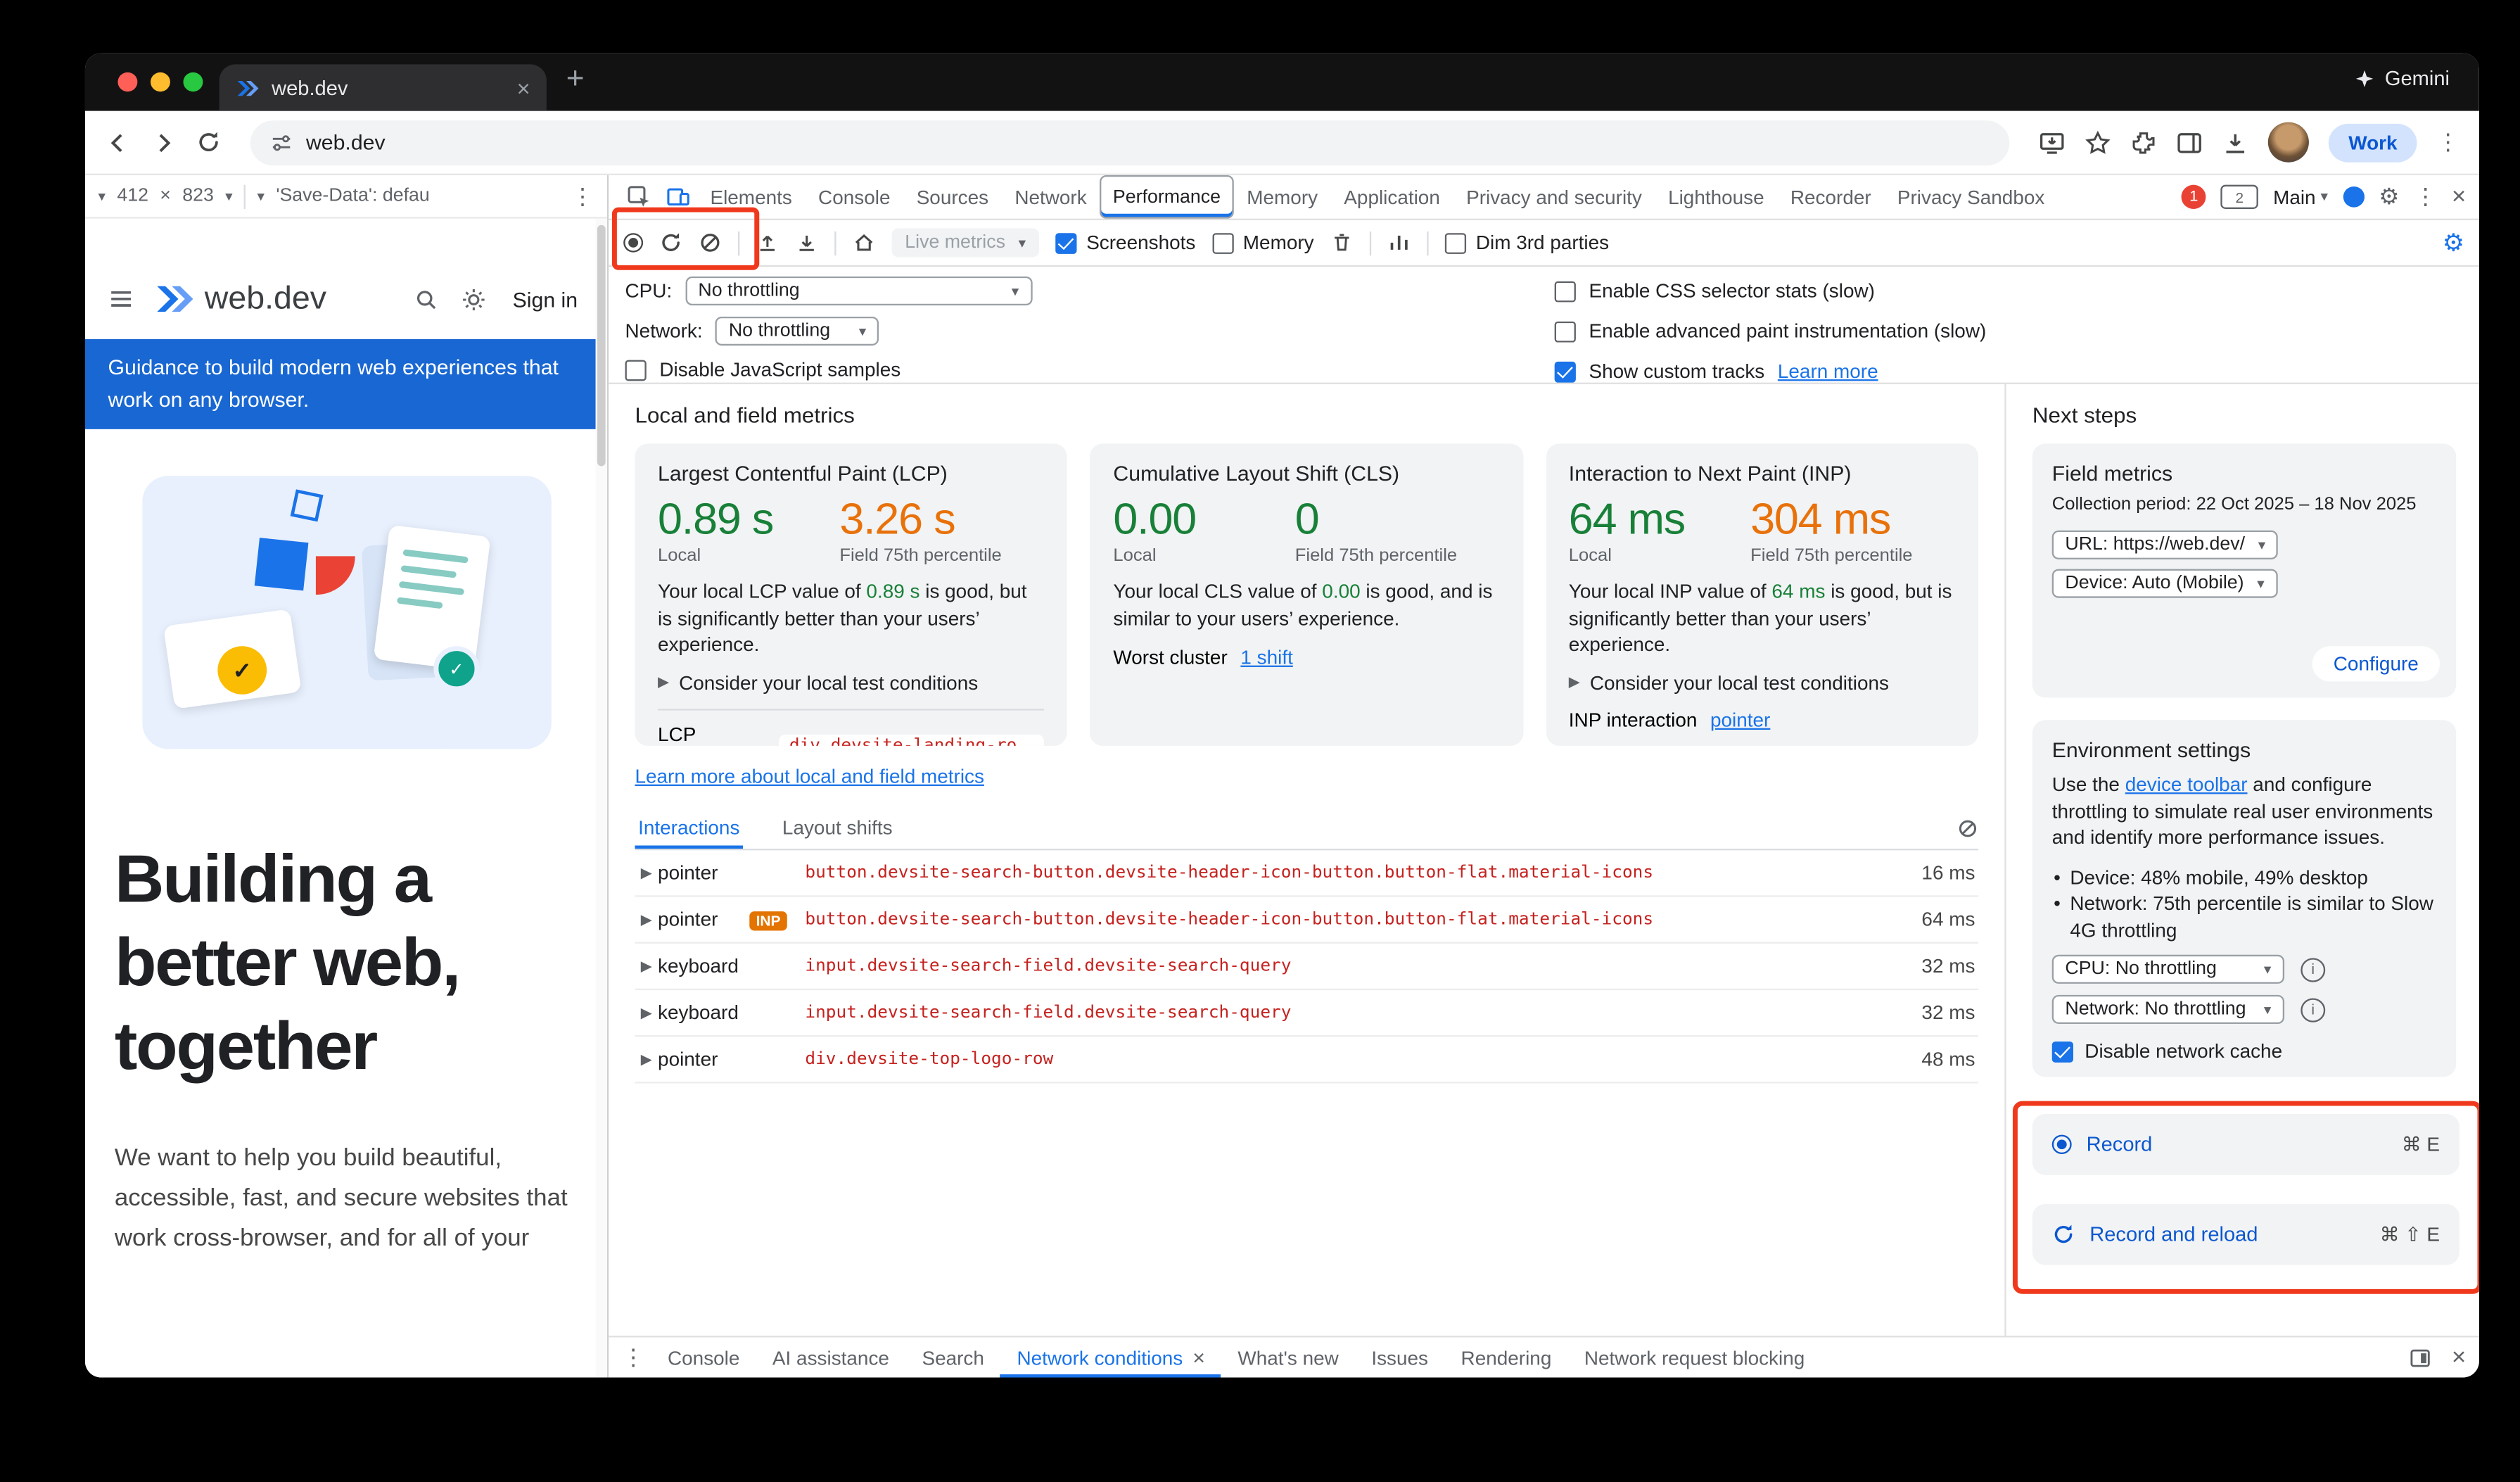 This screenshot has width=2520, height=1482. I want to click on dock-side-icon, so click(2420, 1357).